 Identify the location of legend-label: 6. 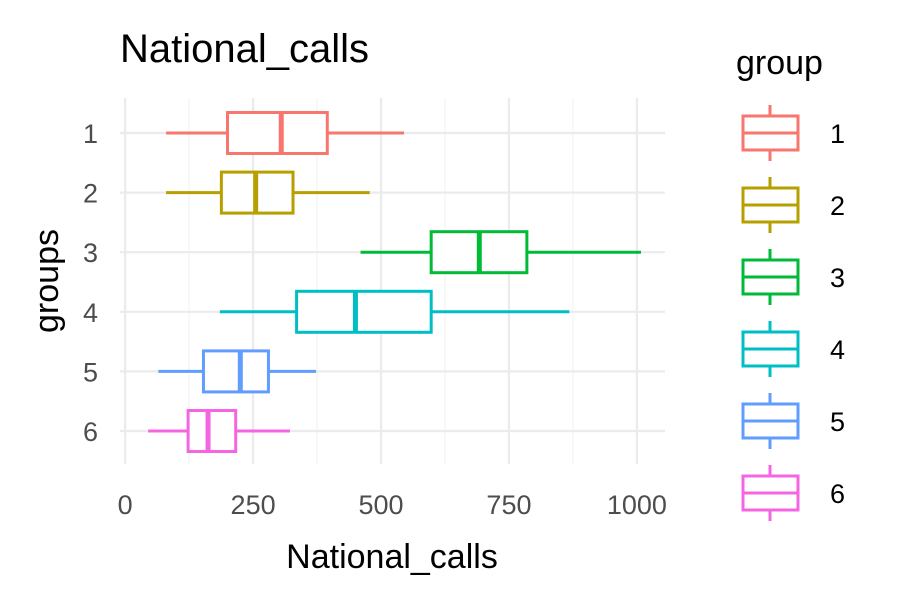
(837, 494).